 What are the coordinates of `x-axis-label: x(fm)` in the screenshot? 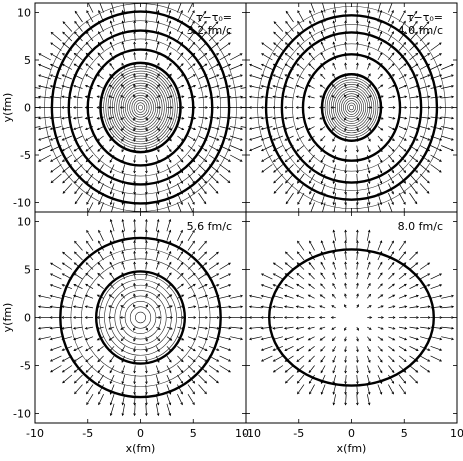 It's located at (352, 448).